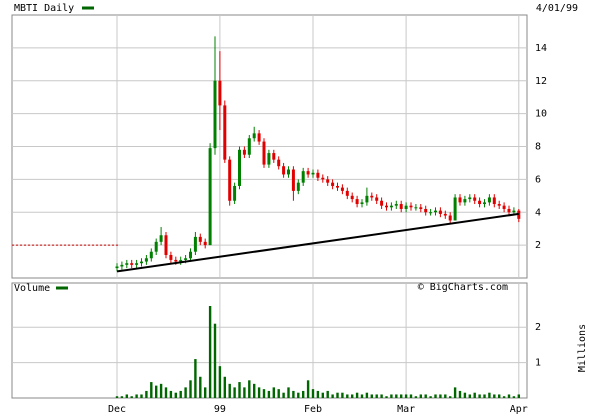 This screenshot has width=589, height=419. Describe the element at coordinates (117, 409) in the screenshot. I see `x-tick-label: Dec` at that location.